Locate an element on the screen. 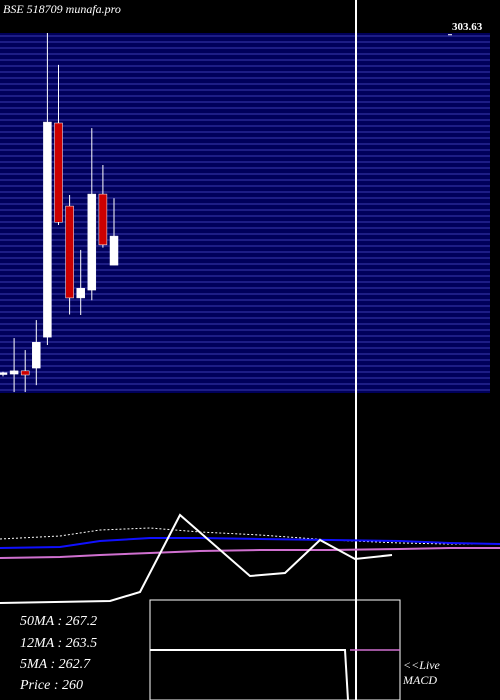 Image resolution: width=500 pixels, height=700 pixels. ma-label: 50MA : 267.2 is located at coordinates (58, 621).